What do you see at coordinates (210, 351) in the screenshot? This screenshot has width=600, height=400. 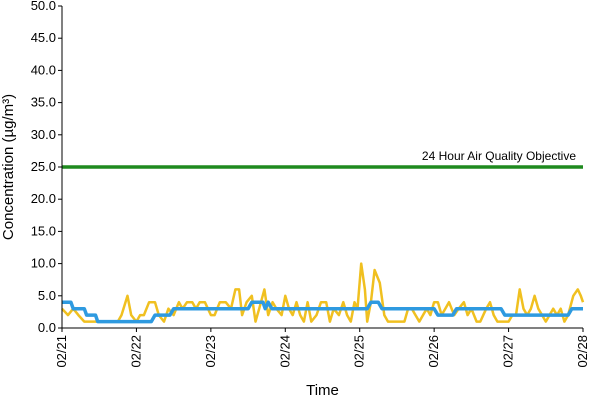 I see `x-tick-label: 02/23` at bounding box center [210, 351].